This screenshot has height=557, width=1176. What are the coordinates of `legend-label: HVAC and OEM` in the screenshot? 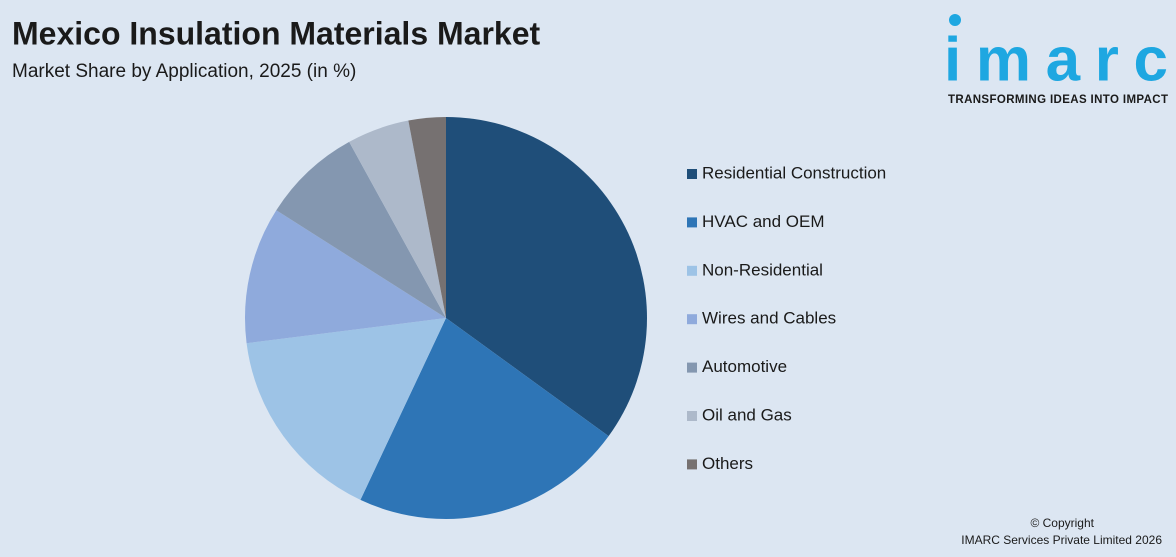 It's located at (763, 221).